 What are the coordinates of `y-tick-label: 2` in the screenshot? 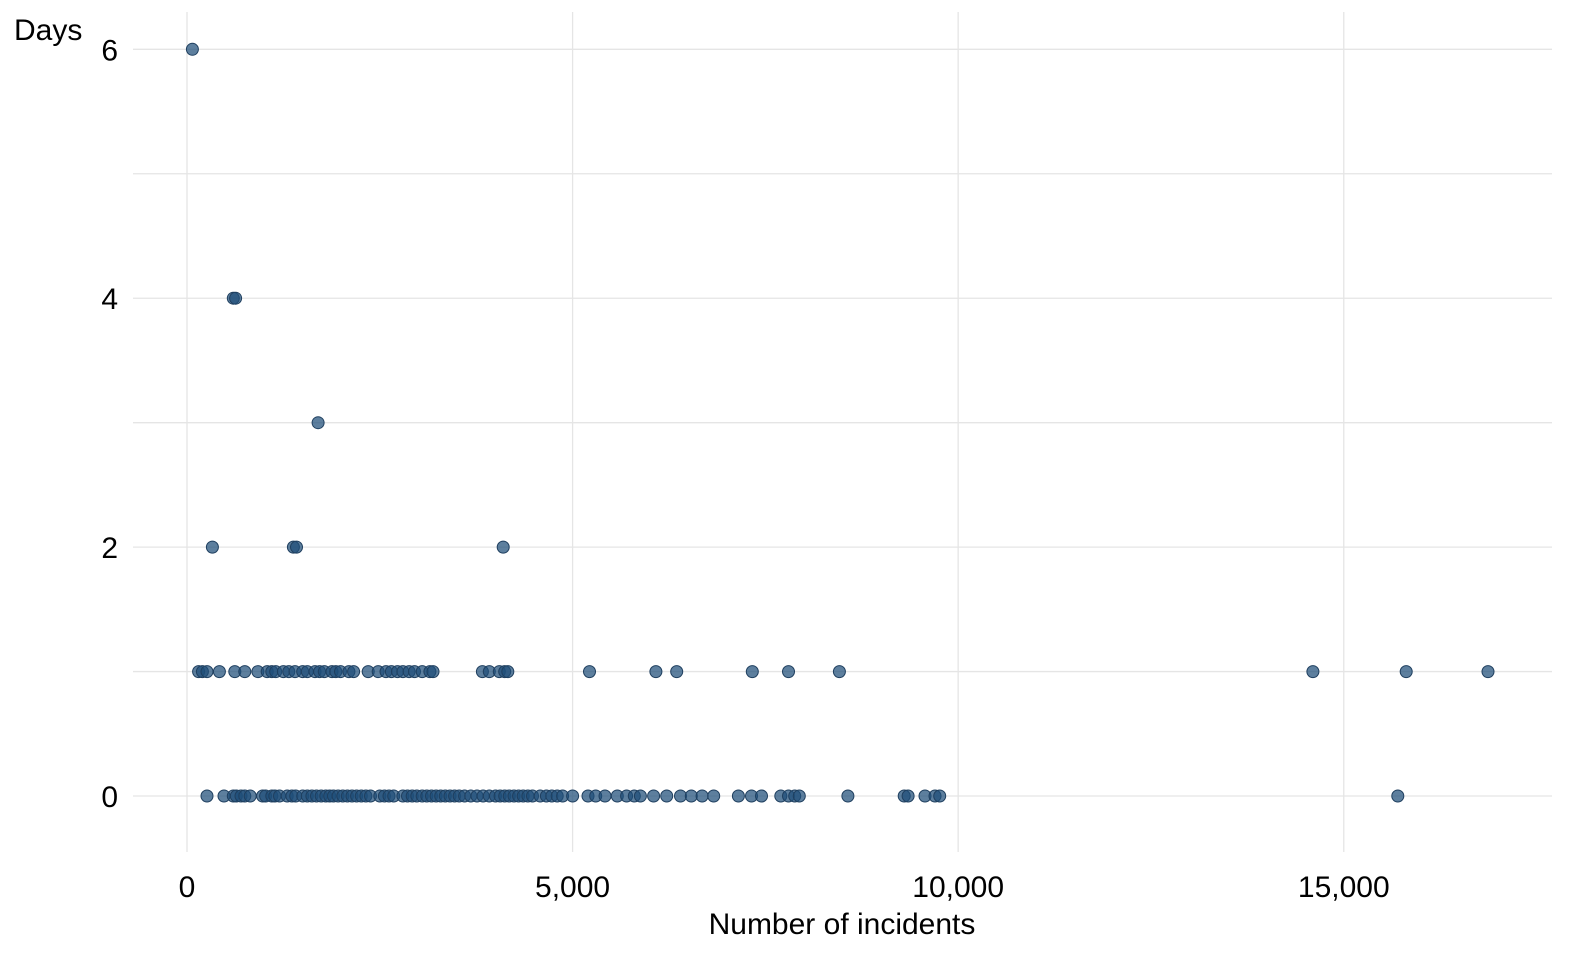 It's located at (109, 548).